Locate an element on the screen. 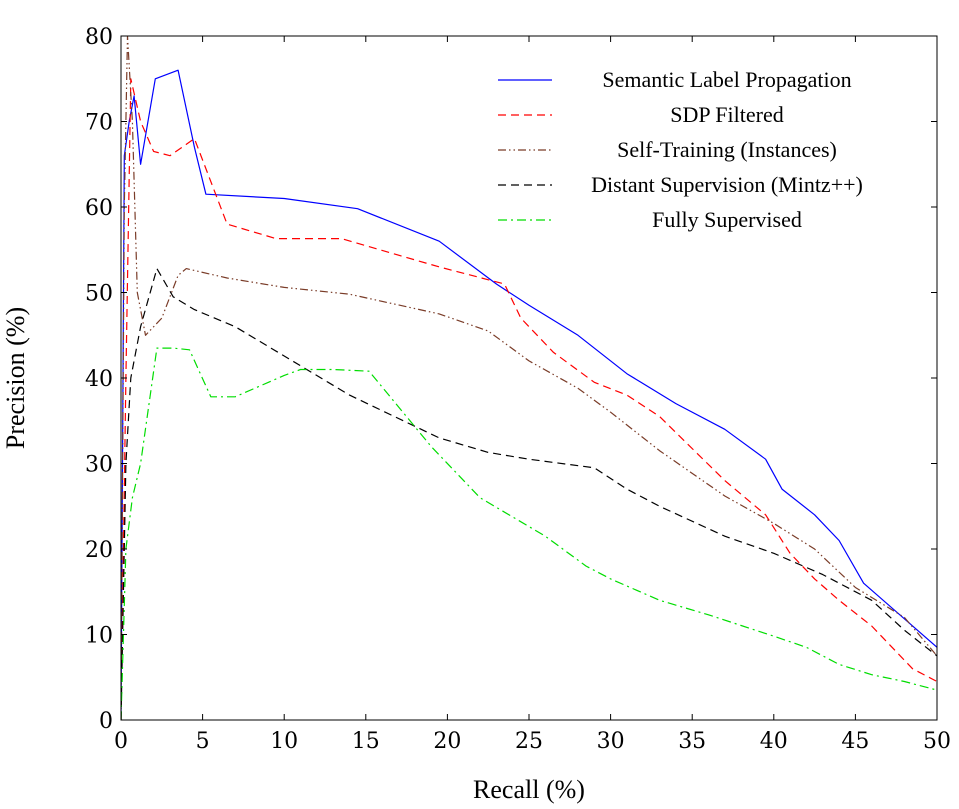  y-tick-label: 0 is located at coordinates (106, 721).